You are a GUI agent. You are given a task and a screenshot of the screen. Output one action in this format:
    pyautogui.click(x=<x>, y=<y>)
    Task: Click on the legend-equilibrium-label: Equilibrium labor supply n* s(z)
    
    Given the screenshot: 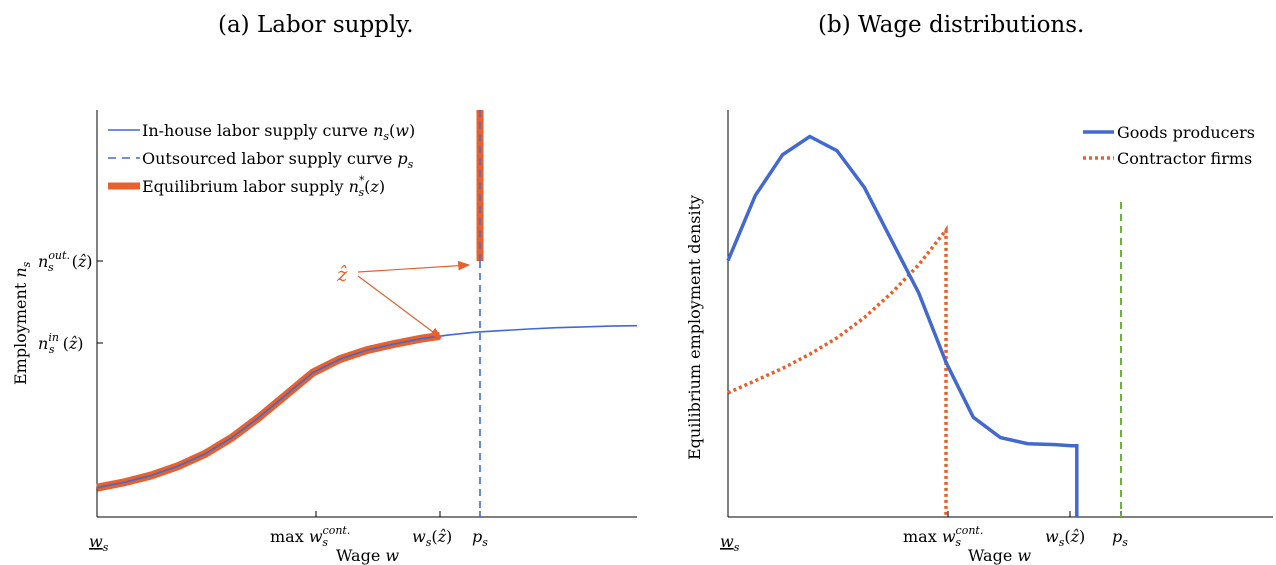 What is the action you would take?
    pyautogui.click(x=263, y=186)
    